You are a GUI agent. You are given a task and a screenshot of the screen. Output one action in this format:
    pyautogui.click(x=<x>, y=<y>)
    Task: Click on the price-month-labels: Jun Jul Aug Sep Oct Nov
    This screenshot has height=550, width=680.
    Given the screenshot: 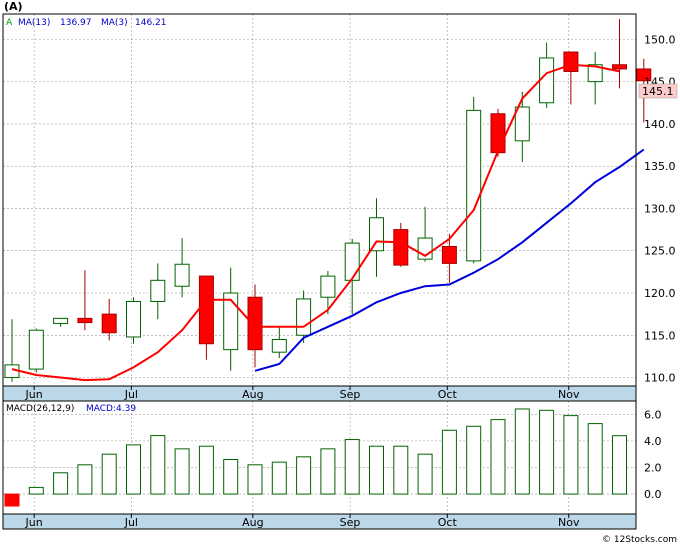 What is the action you would take?
    pyautogui.click(x=302, y=393)
    